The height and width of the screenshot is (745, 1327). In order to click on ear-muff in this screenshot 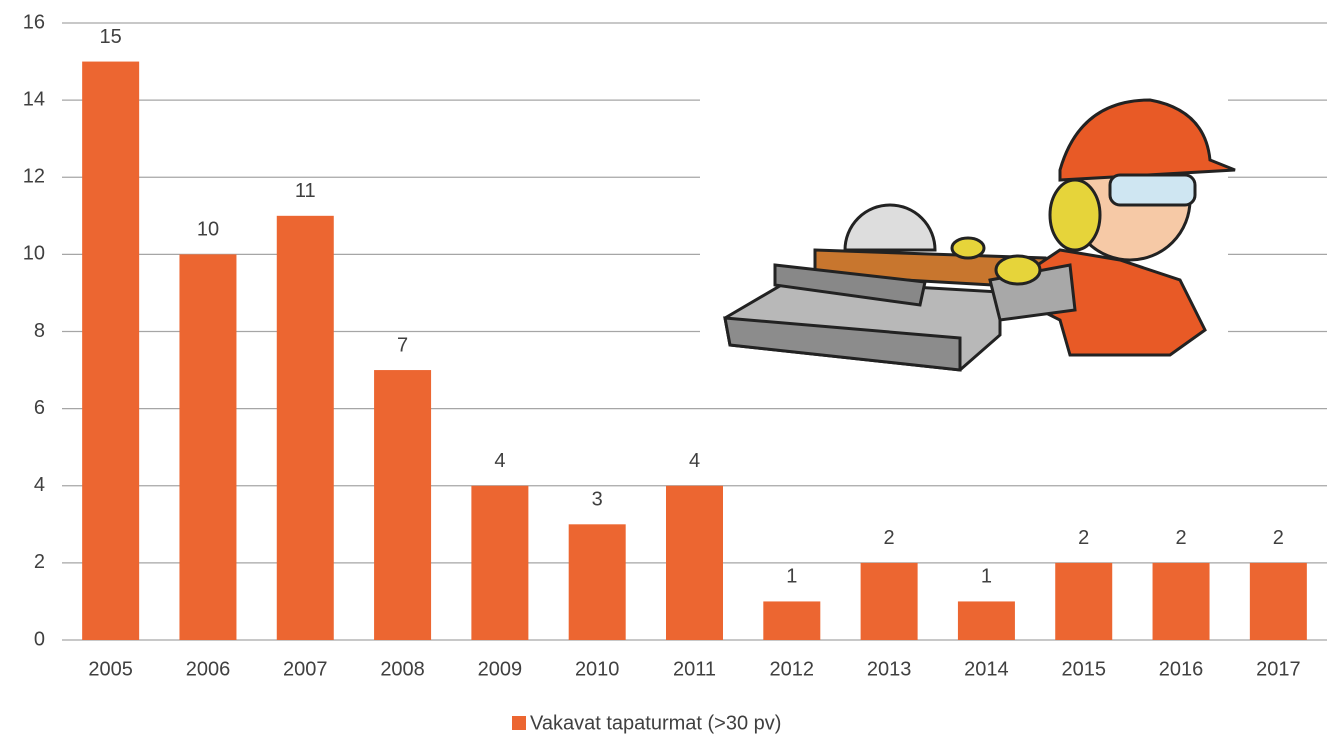, I will do `click(1075, 215)`.